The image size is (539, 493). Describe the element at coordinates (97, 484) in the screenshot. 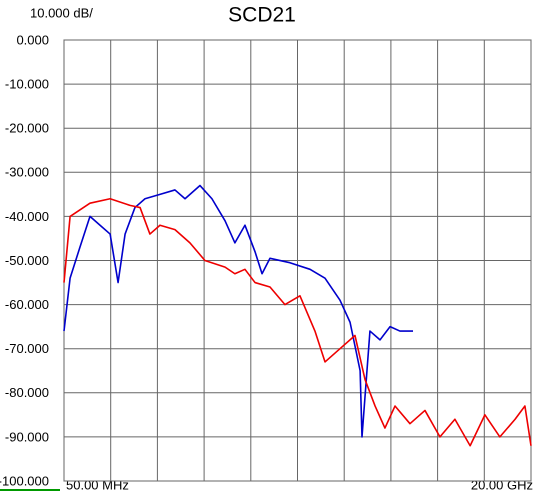

I see `x-tick-label: 50.00 MHz` at that location.